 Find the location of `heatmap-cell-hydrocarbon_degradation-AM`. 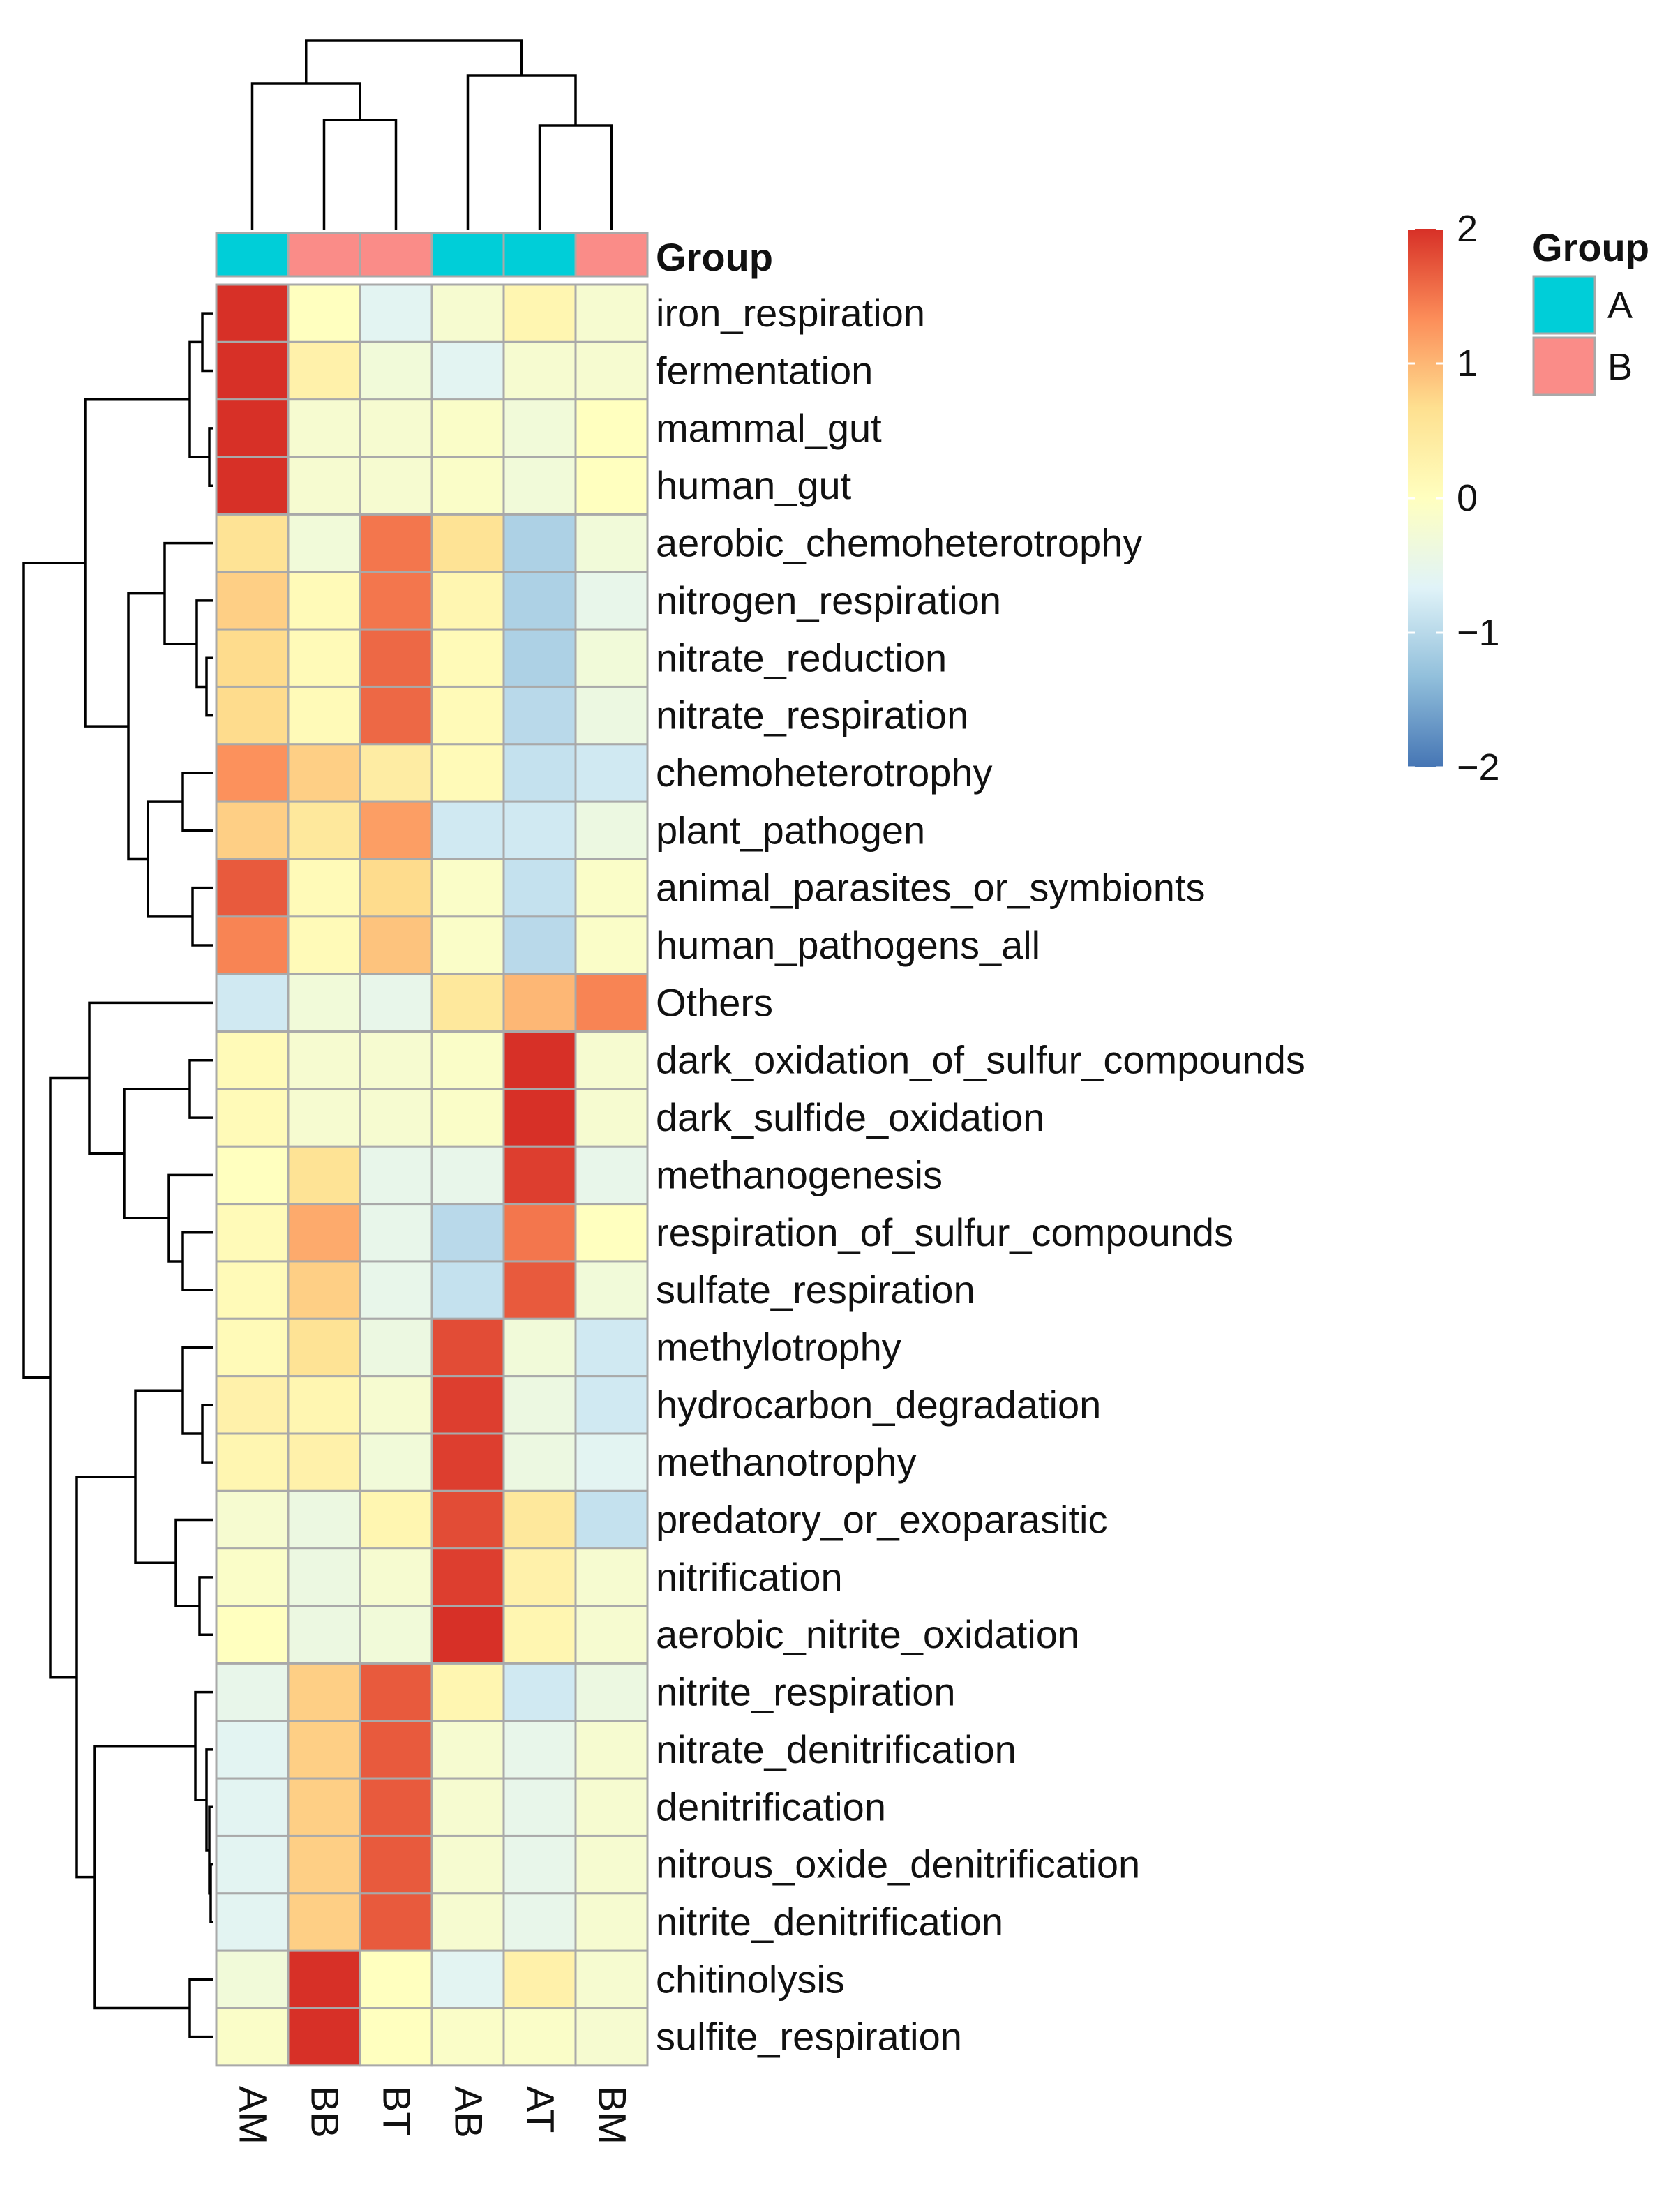

heatmap-cell-hydrocarbon_degradation-AM is located at coordinates (253, 1405).